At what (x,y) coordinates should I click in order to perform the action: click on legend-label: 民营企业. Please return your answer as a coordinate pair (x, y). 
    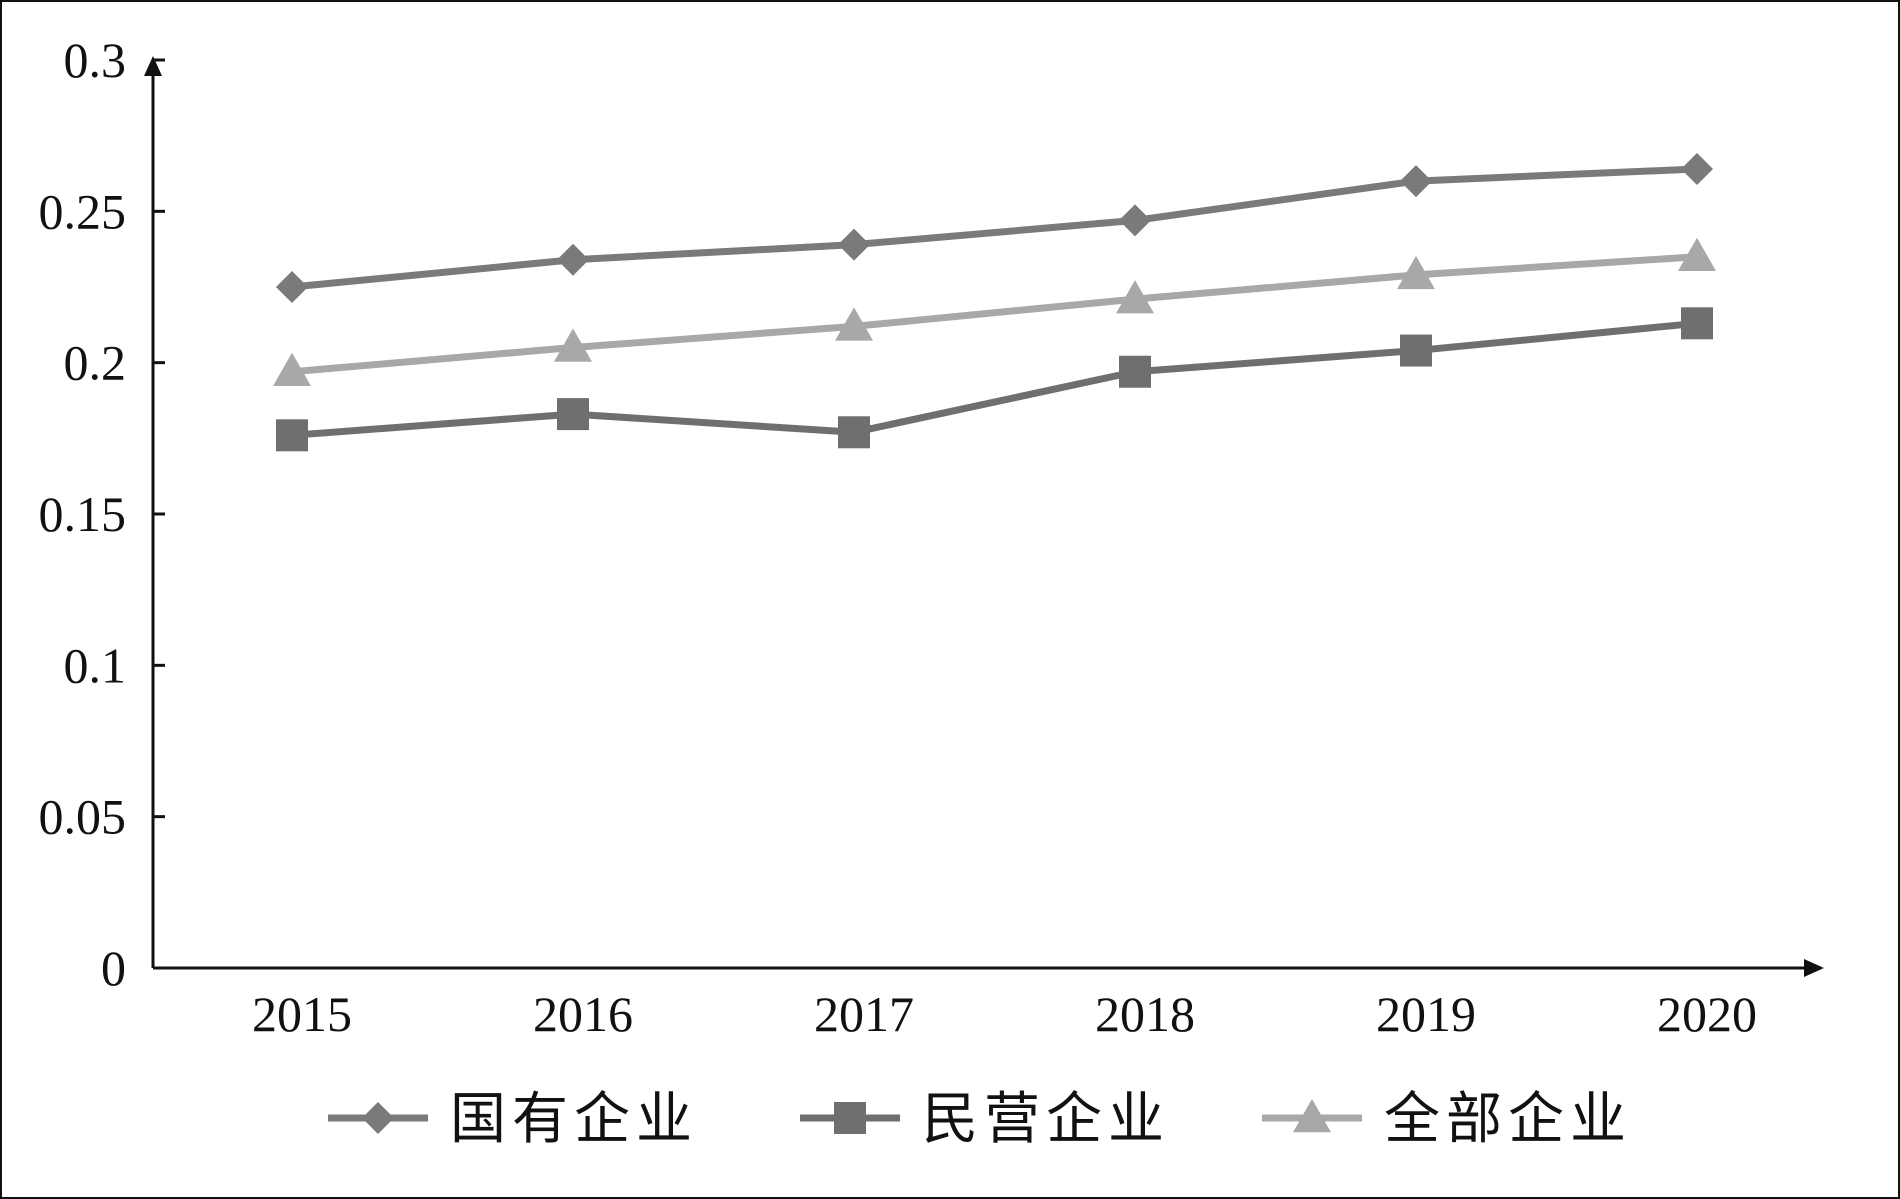
    Looking at the image, I should click on (1046, 1119).